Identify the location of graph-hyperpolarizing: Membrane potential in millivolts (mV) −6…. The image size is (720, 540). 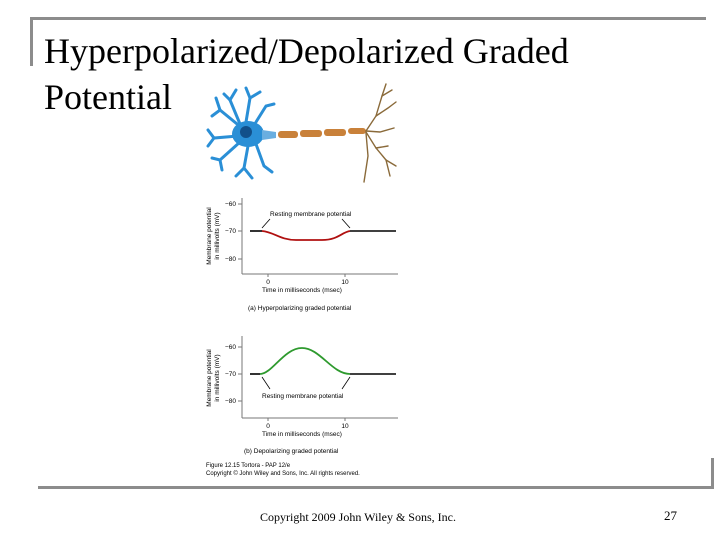
(302, 255).